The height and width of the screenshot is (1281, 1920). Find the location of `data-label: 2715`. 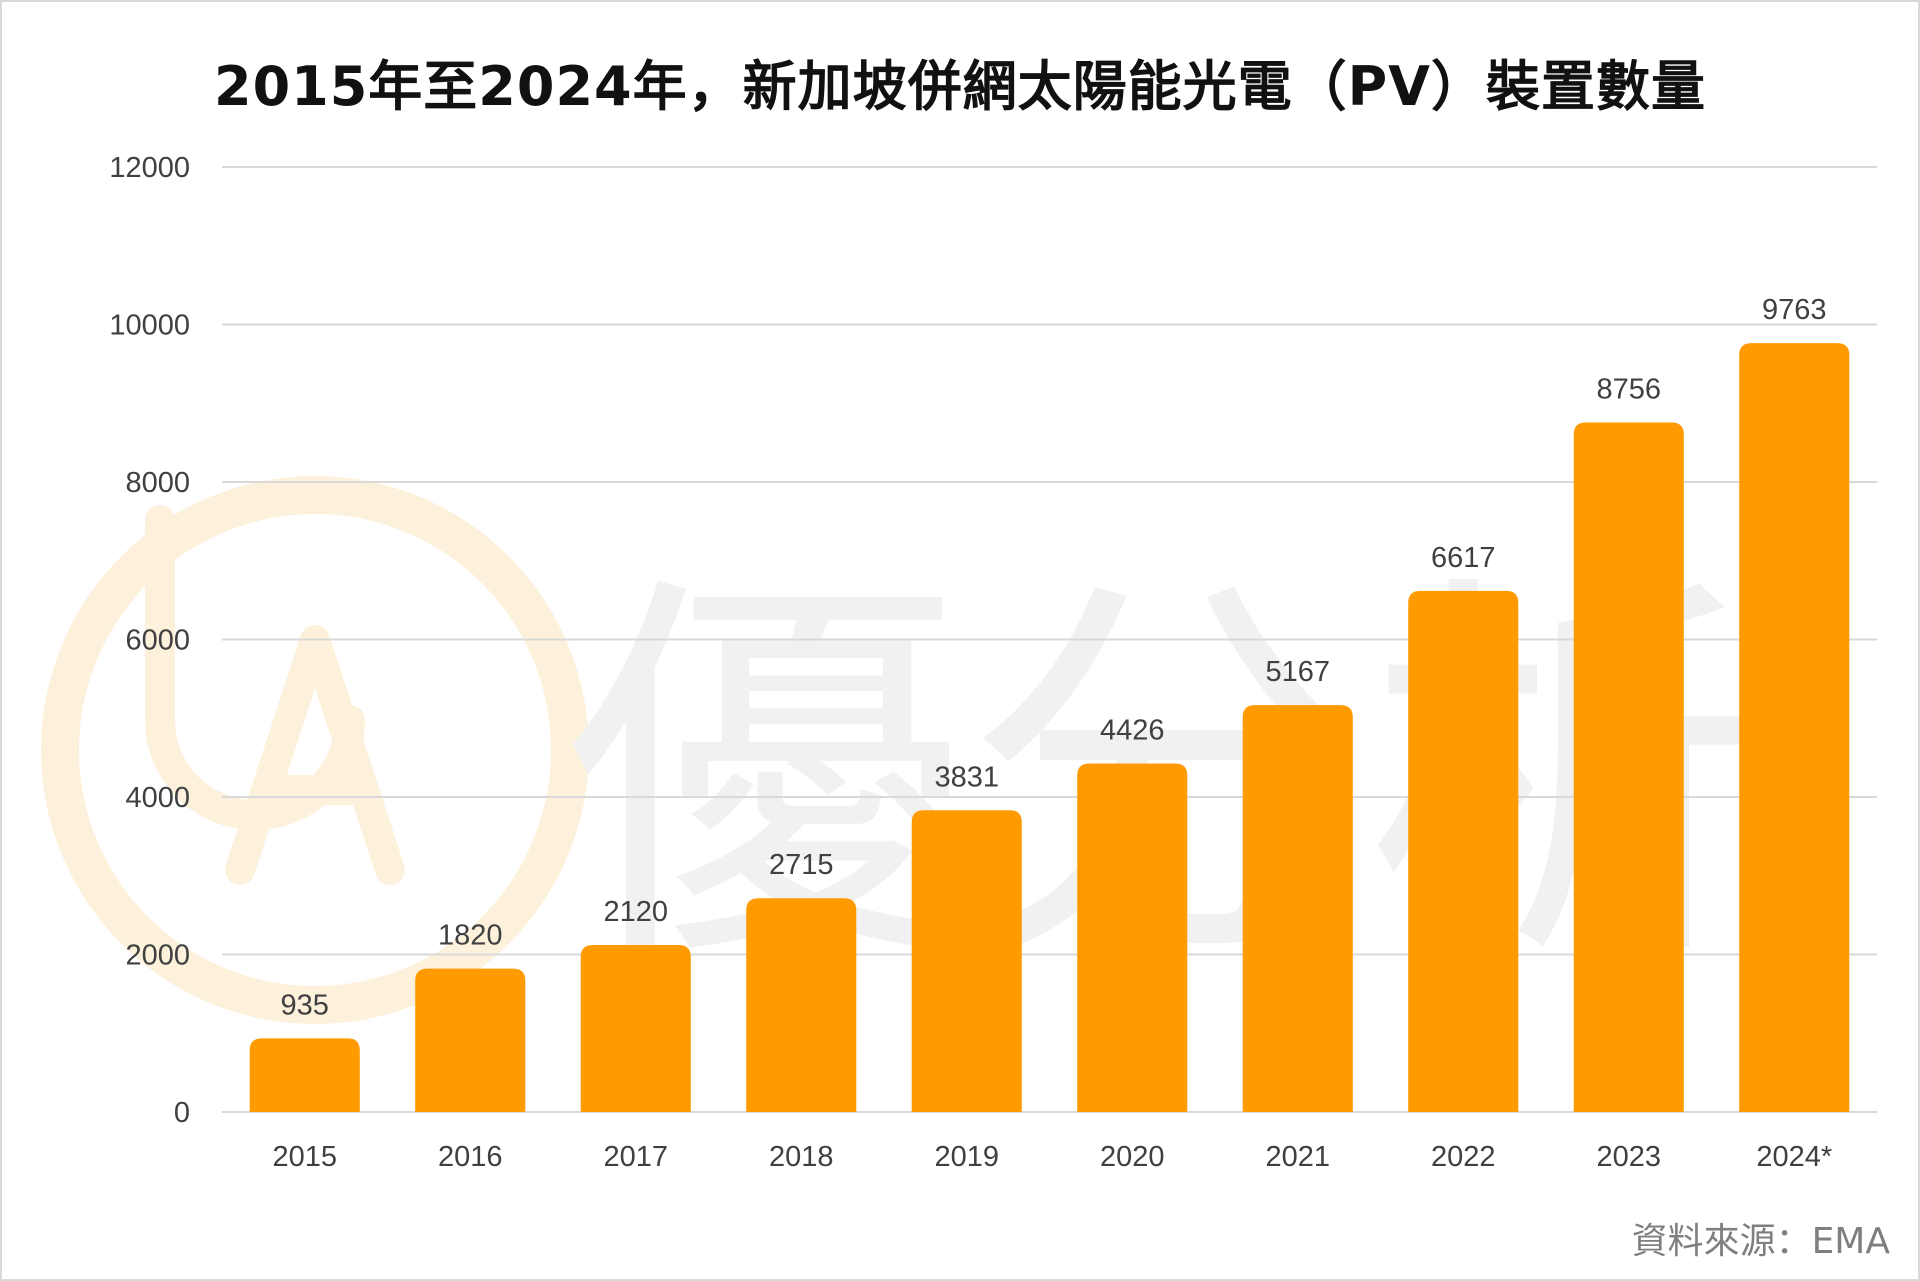

data-label: 2715 is located at coordinates (801, 865).